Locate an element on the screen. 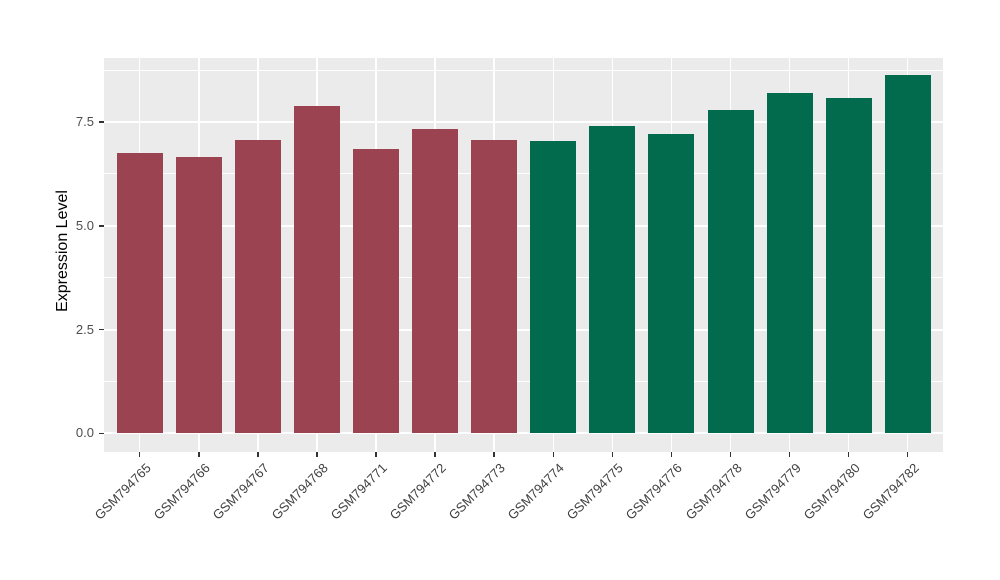  bar-GSM794765 is located at coordinates (139, 293).